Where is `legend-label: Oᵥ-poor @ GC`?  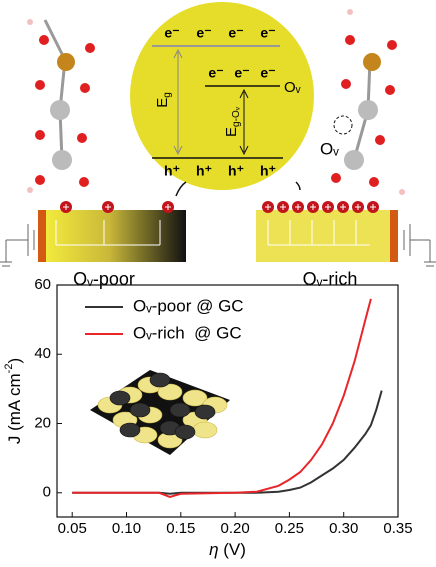 legend-label: Oᵥ-poor @ GC is located at coordinates (188, 305).